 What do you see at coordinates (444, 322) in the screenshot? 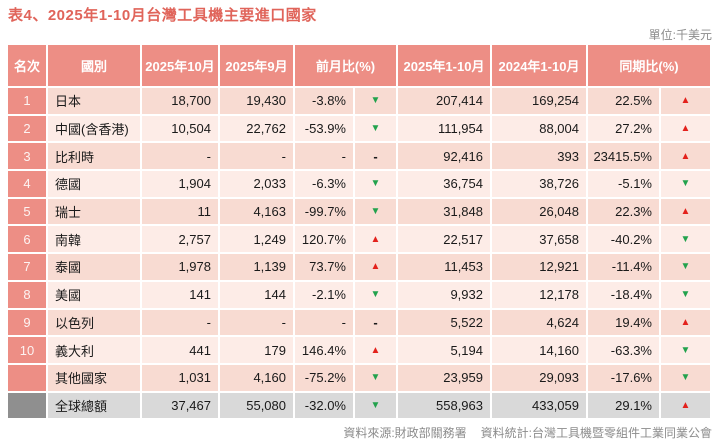
I see `value-cell-ytd2025: 5,522` at bounding box center [444, 322].